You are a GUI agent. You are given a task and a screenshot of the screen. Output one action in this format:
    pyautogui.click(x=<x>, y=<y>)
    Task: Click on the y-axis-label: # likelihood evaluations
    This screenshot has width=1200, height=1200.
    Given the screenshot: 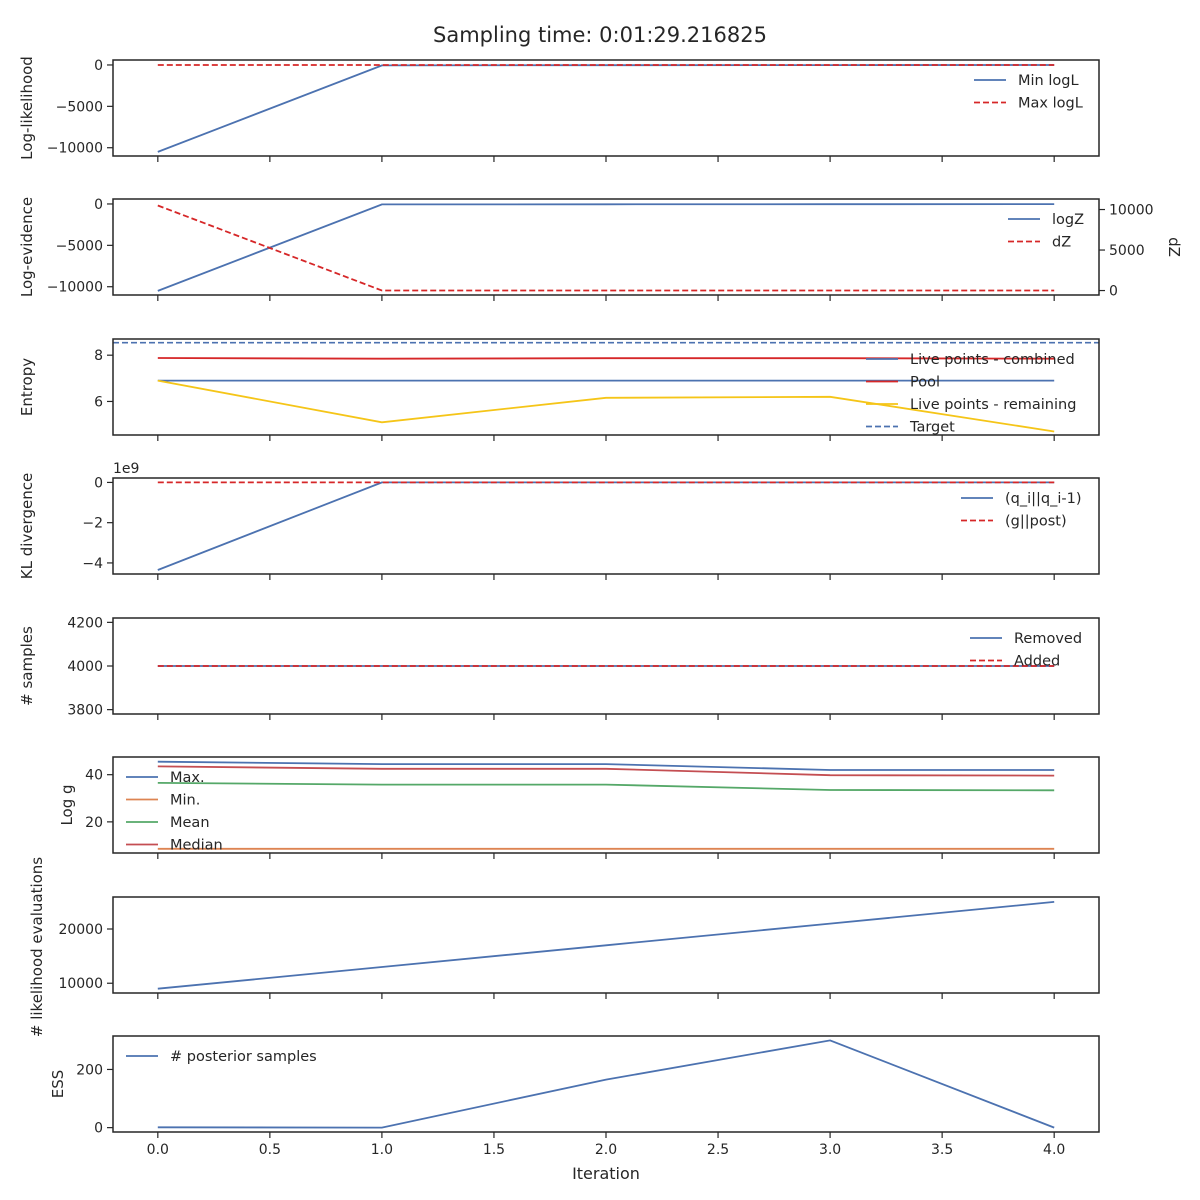 What is the action you would take?
    pyautogui.click(x=37, y=947)
    